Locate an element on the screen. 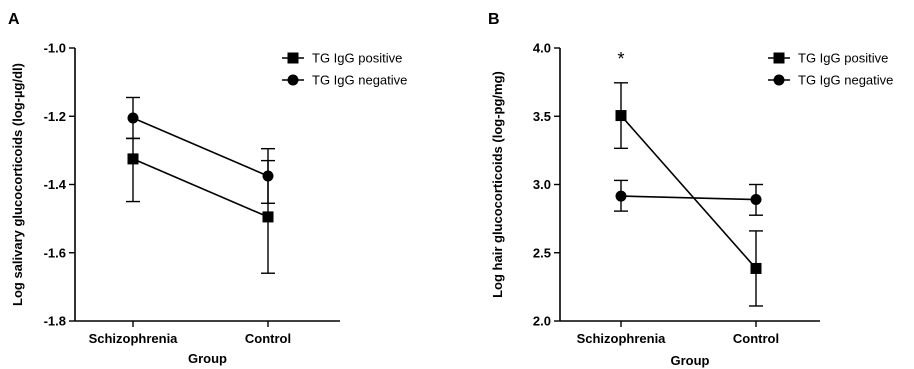 This screenshot has height=369, width=914. y-tick-label: 3.5 is located at coordinates (542, 116).